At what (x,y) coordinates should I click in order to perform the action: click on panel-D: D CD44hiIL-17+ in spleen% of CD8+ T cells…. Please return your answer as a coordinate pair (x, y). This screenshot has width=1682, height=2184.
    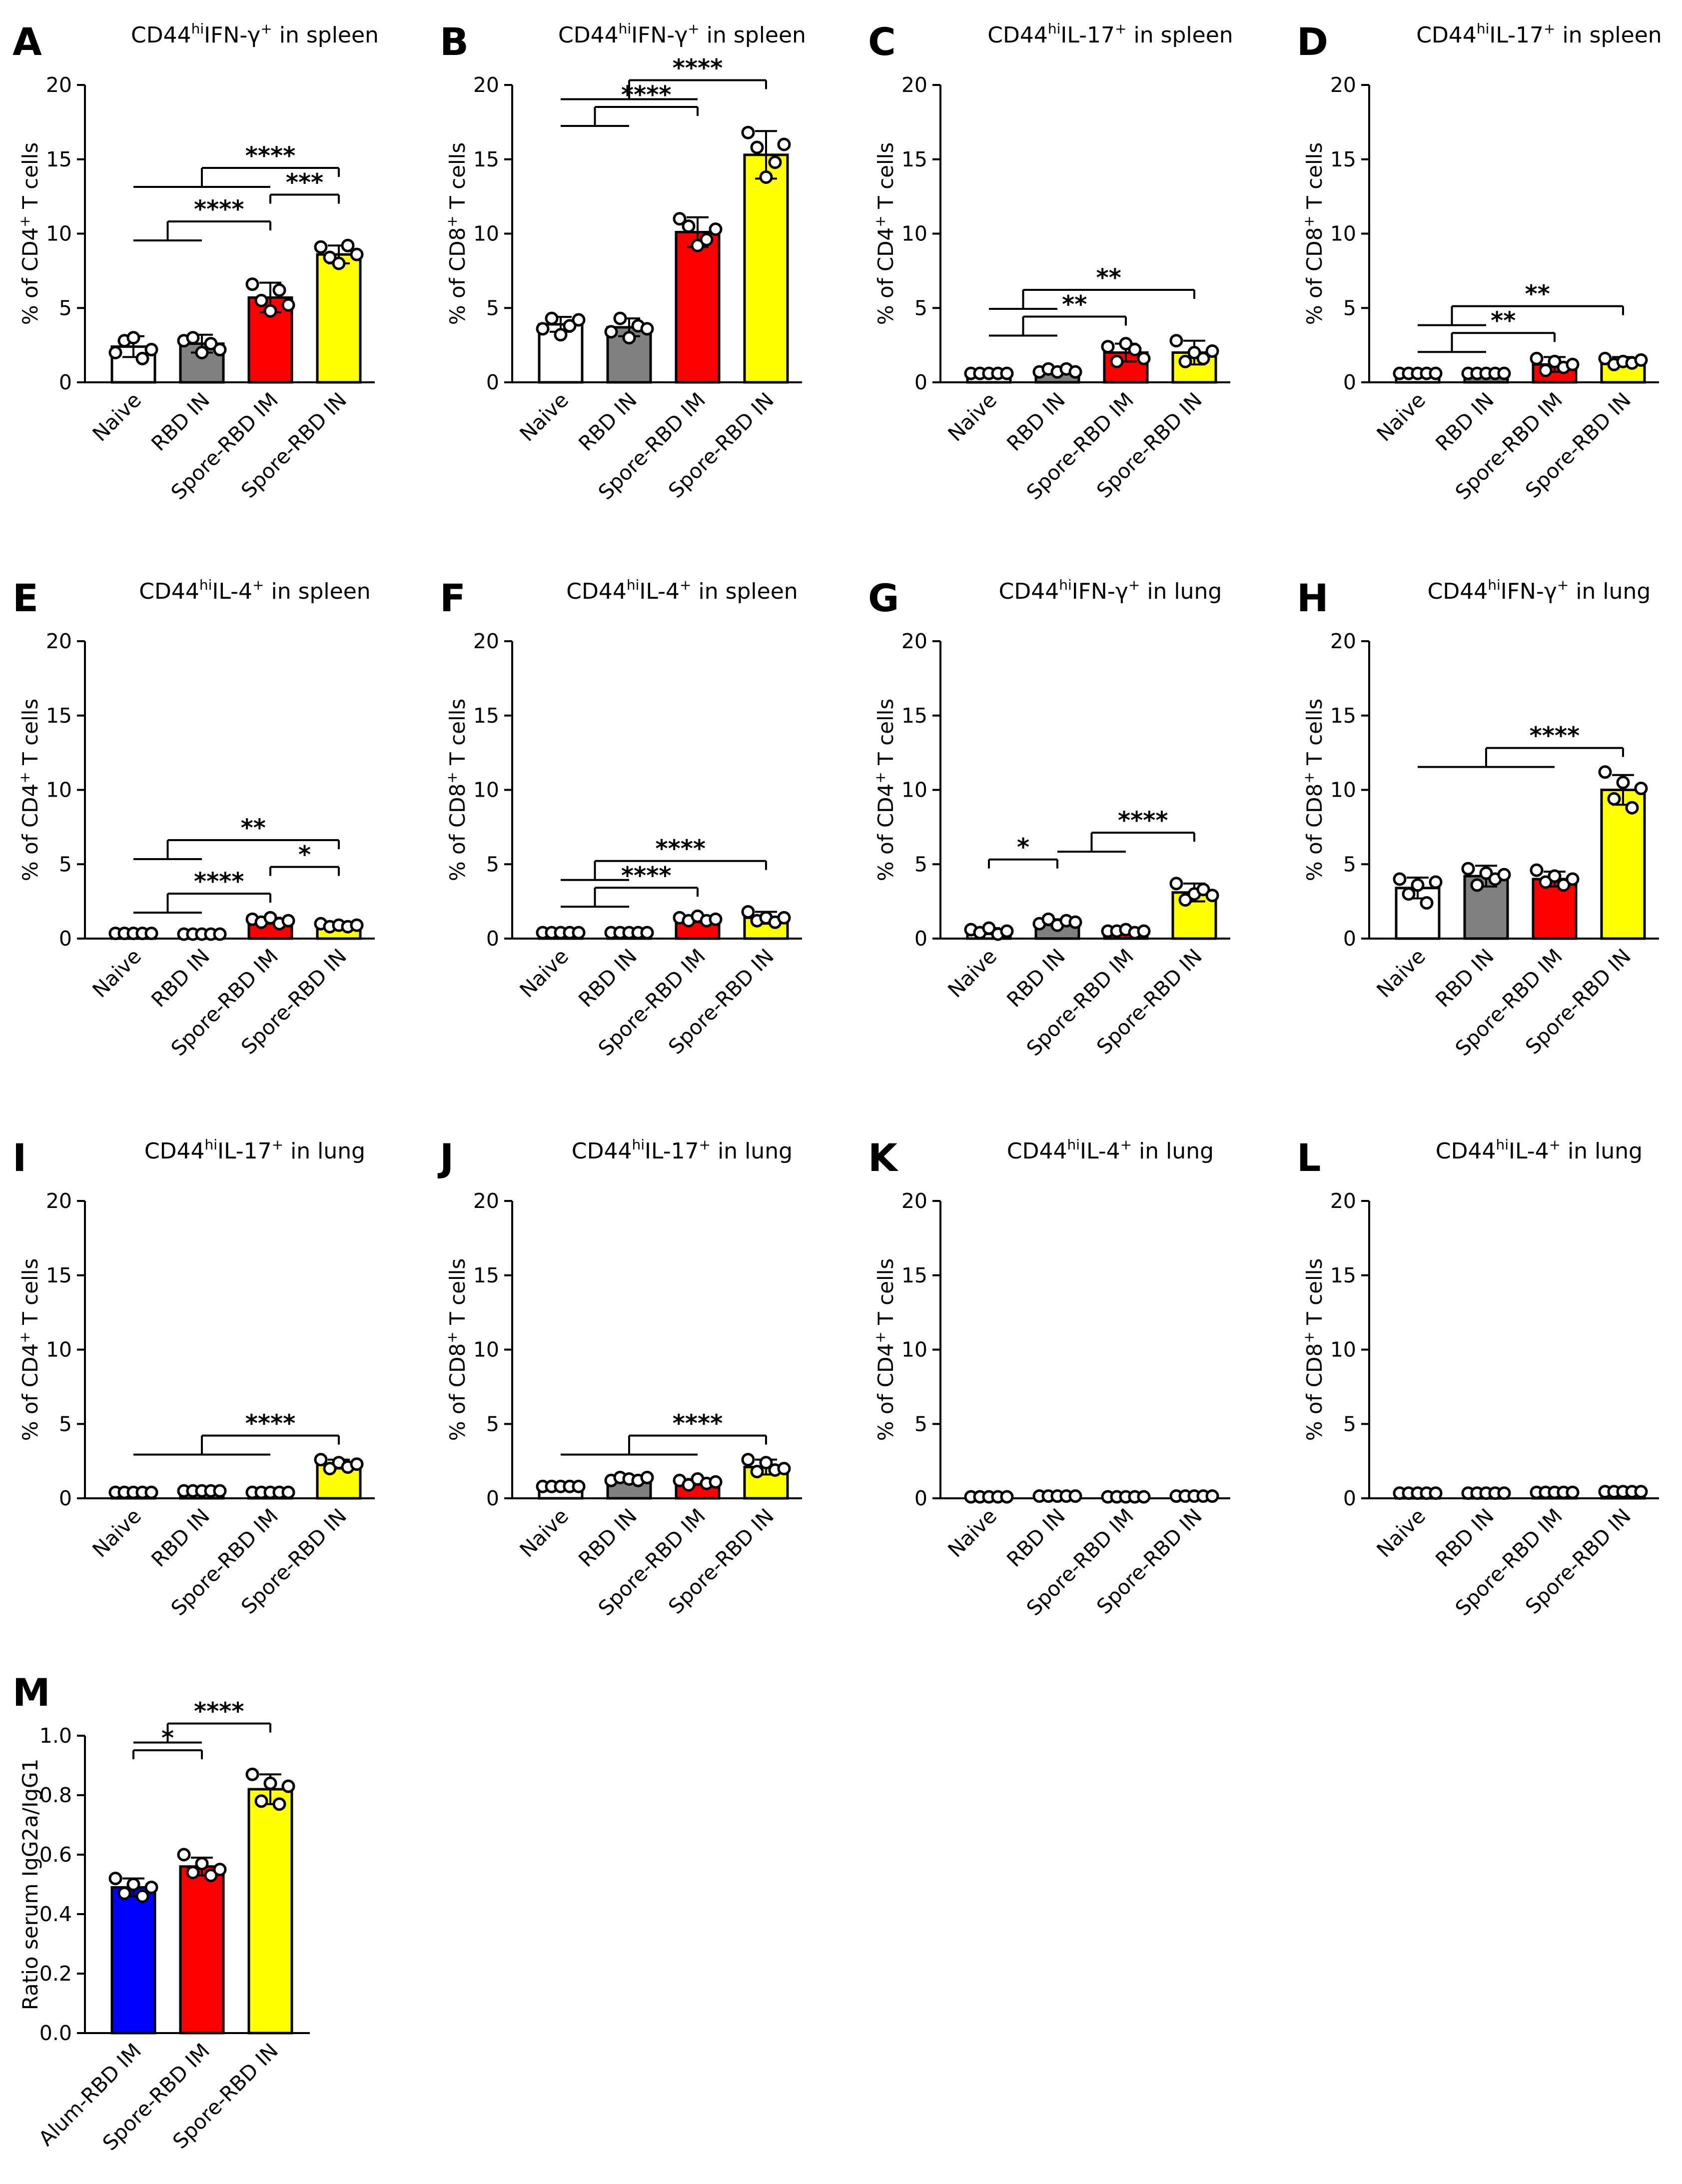
    Looking at the image, I should click on (1479, 261).